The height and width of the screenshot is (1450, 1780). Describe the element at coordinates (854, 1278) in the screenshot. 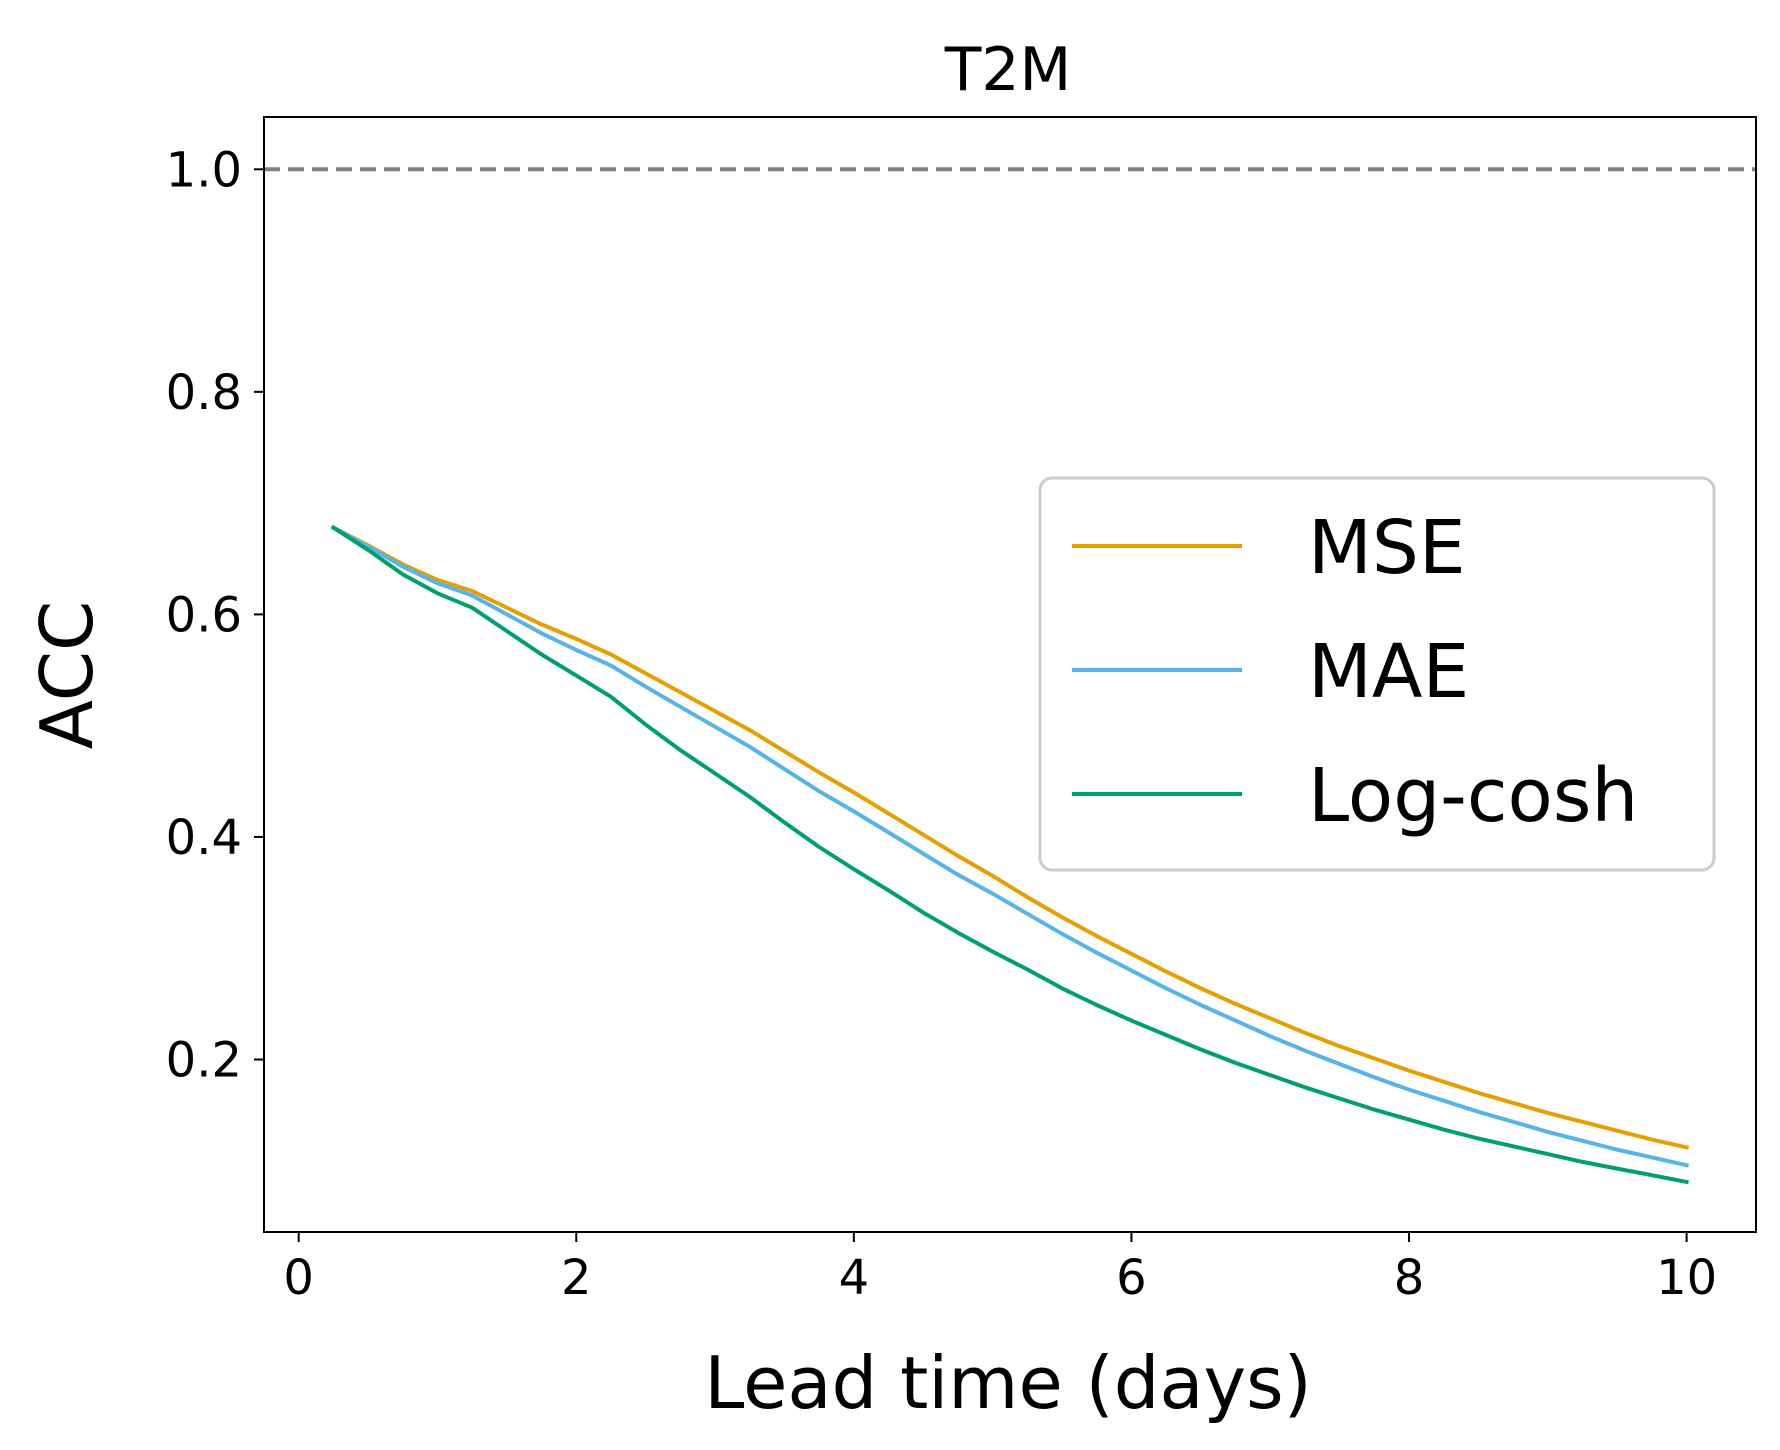

I see `x-tick-label: 4` at that location.